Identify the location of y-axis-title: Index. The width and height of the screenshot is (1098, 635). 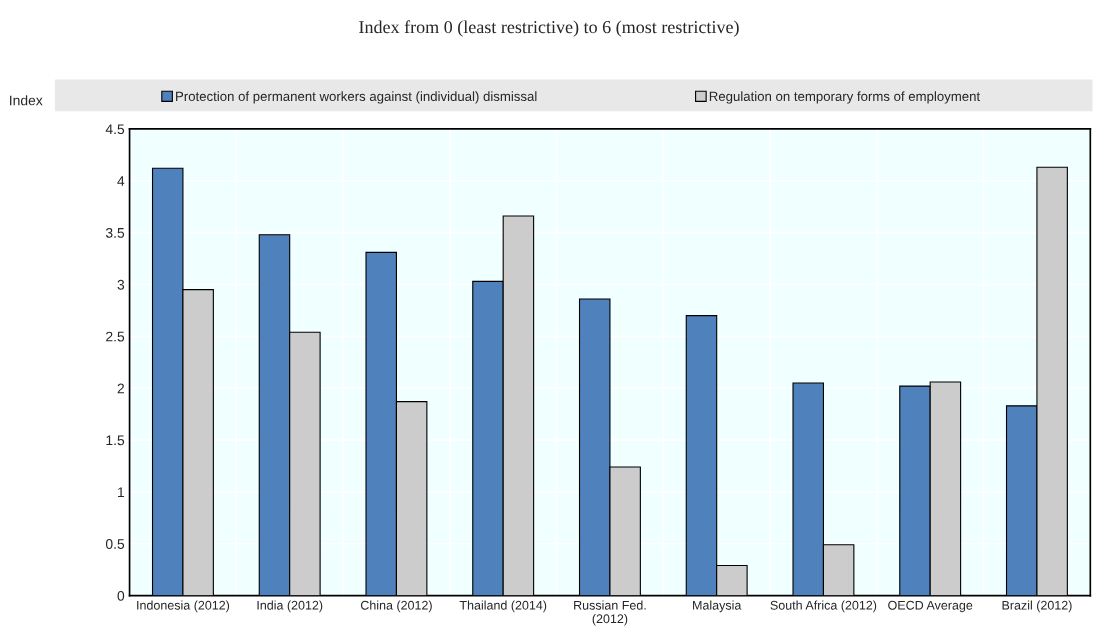
(26, 100).